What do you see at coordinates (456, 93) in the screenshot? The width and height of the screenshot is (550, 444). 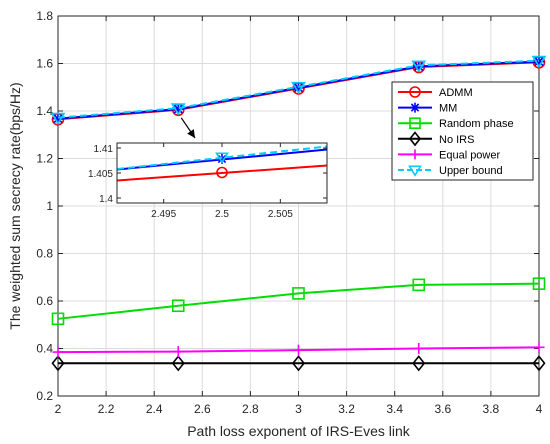 I see `legend-label: ADMM` at bounding box center [456, 93].